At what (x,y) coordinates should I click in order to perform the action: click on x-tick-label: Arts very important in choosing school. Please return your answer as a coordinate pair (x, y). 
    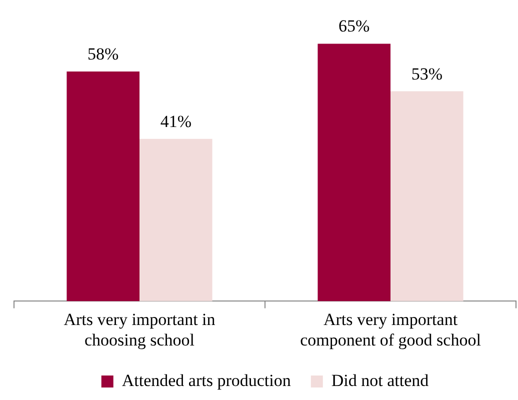
    Looking at the image, I should click on (140, 330).